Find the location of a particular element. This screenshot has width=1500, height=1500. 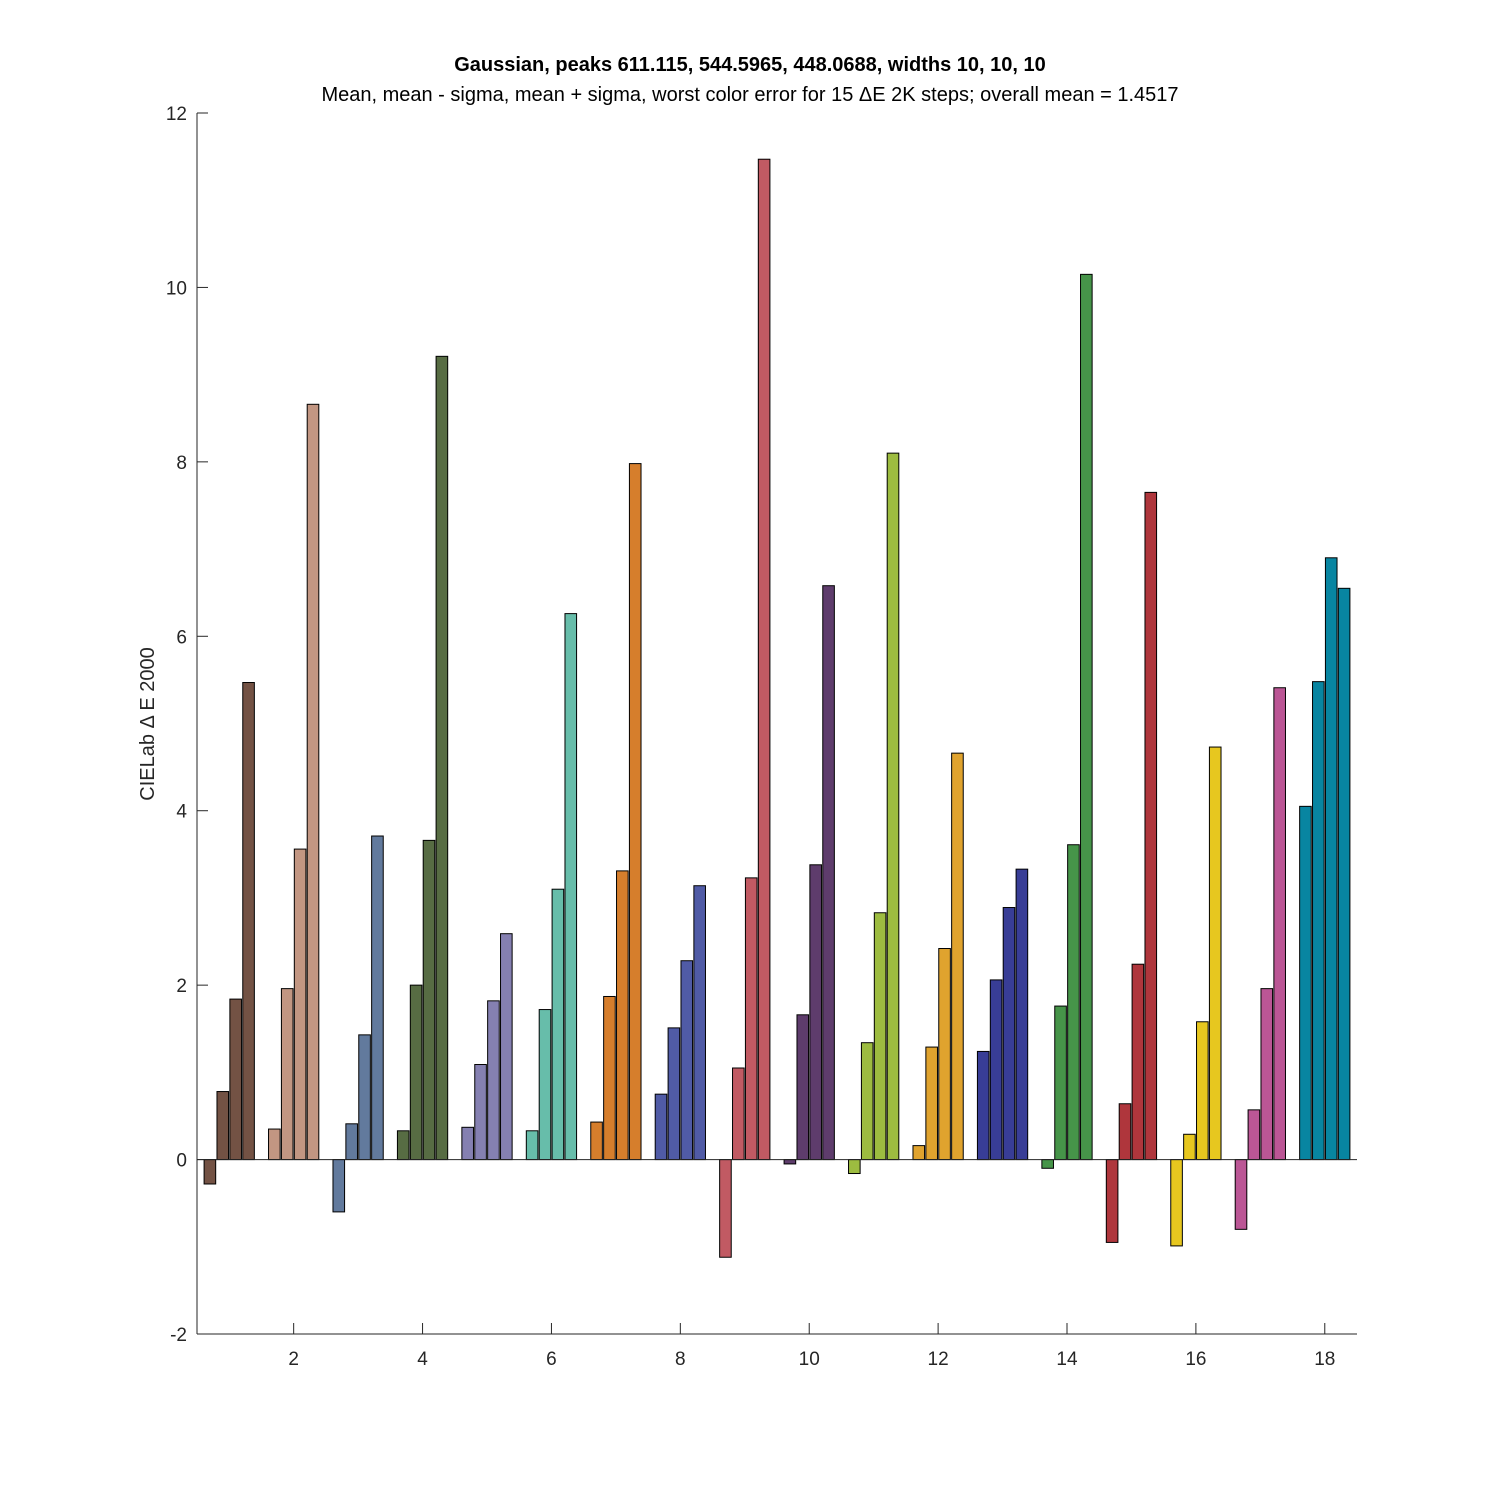

y-tick-label: 12 is located at coordinates (176, 114).